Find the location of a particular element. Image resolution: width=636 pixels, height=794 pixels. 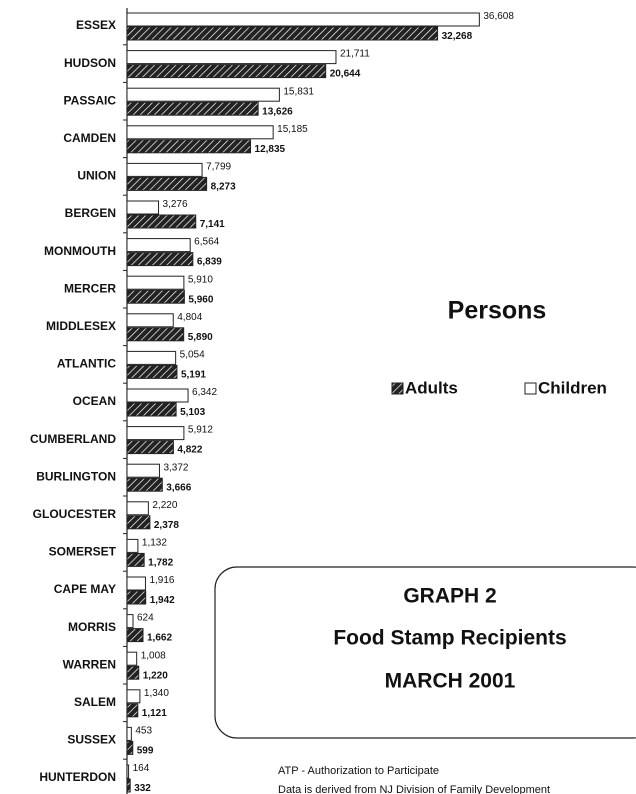

category-label: SALEM is located at coordinates (95, 702).